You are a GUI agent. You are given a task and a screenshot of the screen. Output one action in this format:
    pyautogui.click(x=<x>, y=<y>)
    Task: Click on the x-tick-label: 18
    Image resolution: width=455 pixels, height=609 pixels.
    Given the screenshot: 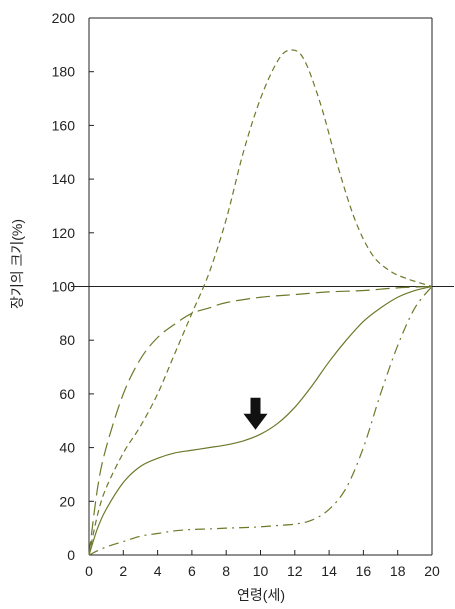 What is the action you would take?
    pyautogui.click(x=398, y=571)
    